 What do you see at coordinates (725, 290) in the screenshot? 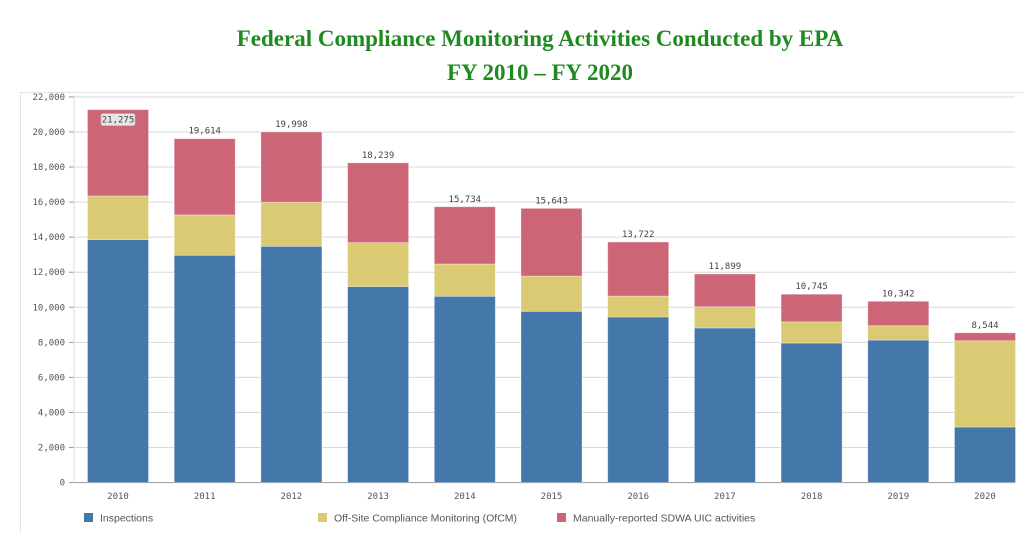
I see `bar-segment-manually-reported-sdwa-uic-activities-2017` at bounding box center [725, 290].